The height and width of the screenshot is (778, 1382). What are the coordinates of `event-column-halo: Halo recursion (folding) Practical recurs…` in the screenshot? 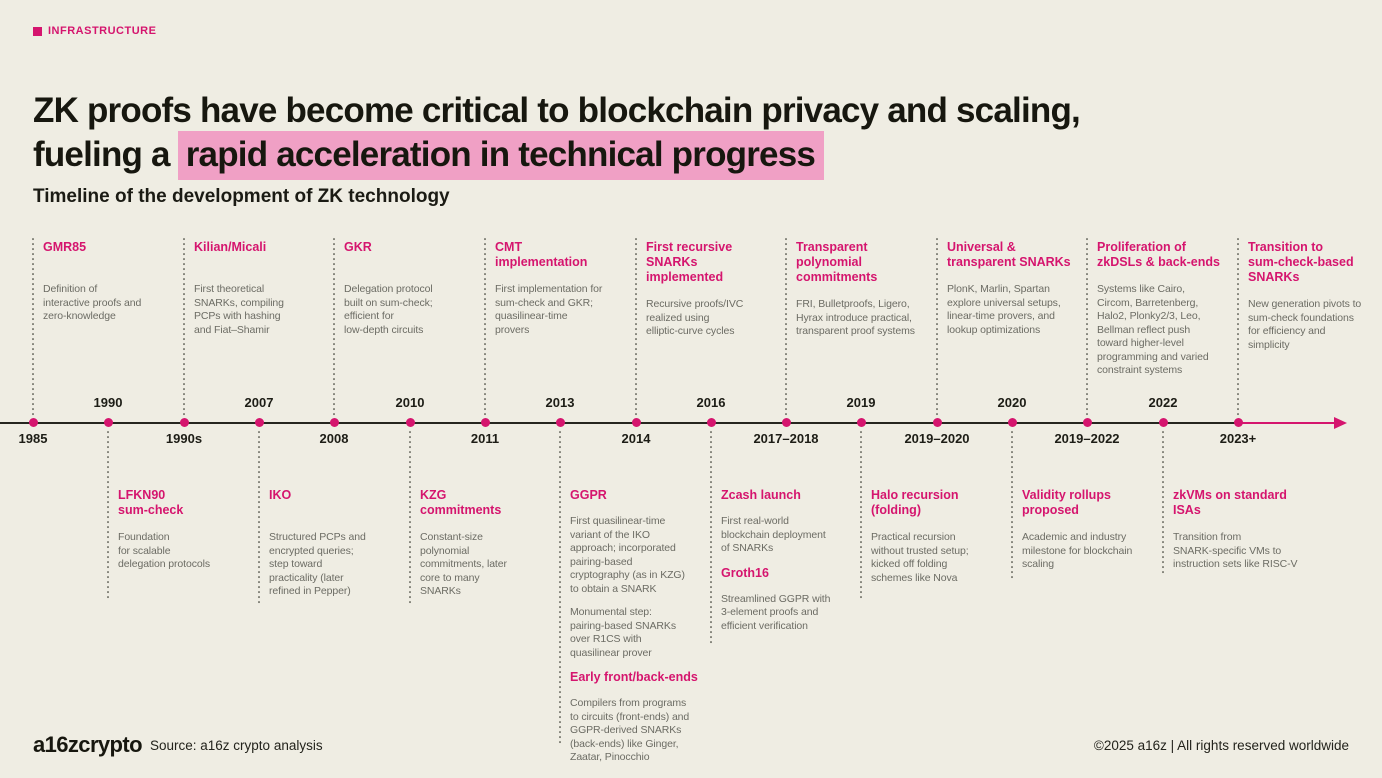 It's located at (914, 516).